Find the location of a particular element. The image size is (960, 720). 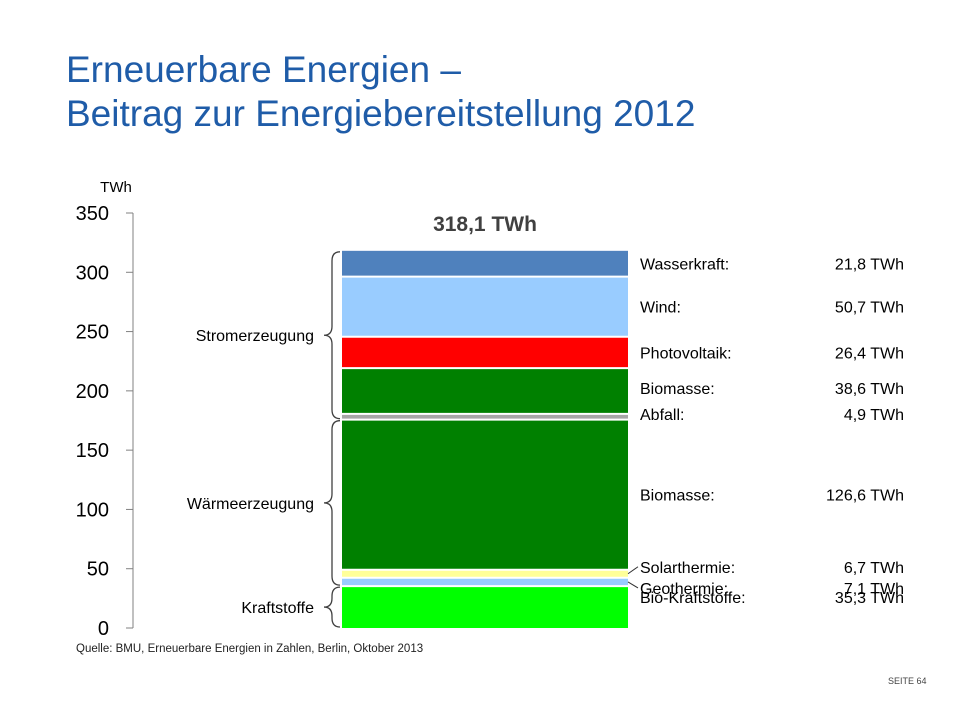

group-label: Wärmeerzeugung is located at coordinates (250, 504).